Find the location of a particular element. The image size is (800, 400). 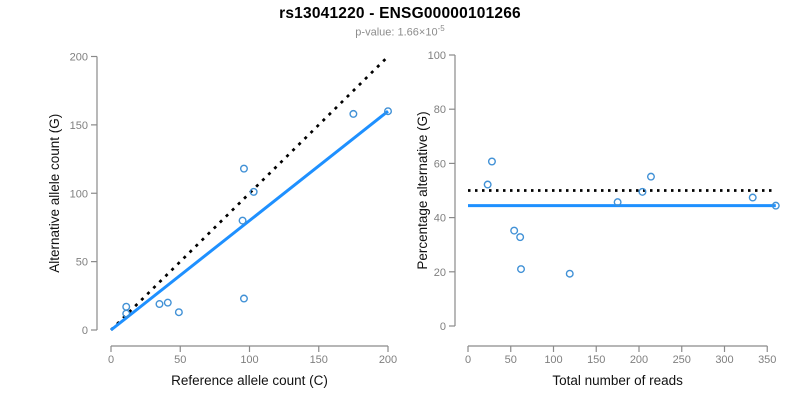

x-axis-title: Total number of reads is located at coordinates (617, 380).